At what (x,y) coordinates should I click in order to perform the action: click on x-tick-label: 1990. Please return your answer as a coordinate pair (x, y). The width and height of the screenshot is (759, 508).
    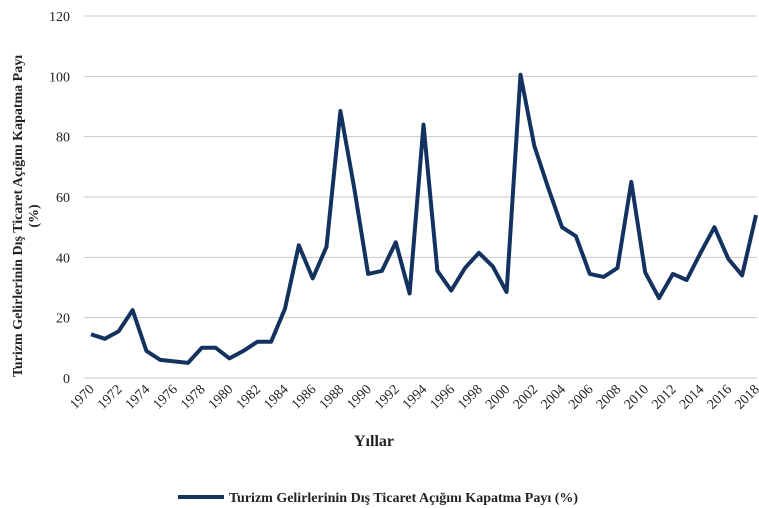
    Looking at the image, I should click on (360, 397).